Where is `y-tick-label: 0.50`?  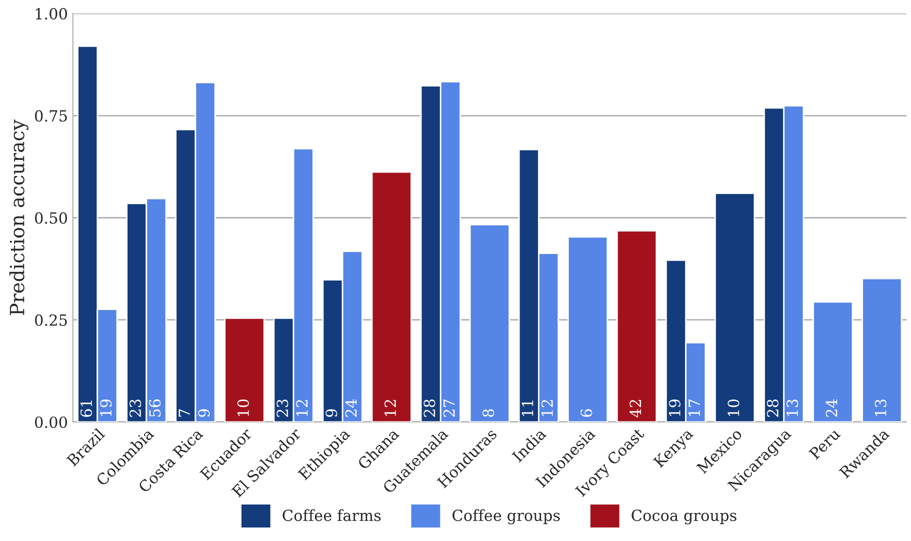 y-tick-label: 0.50 is located at coordinates (51, 218).